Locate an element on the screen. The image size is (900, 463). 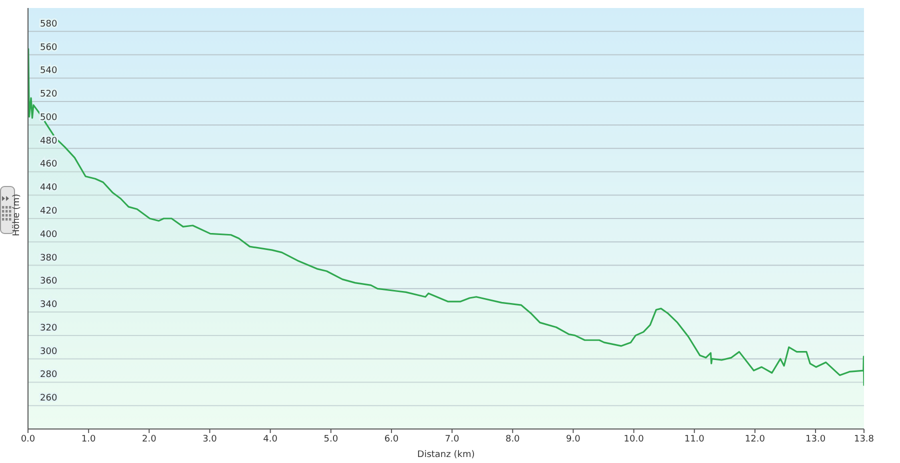
y-tick-label: 560 is located at coordinates (49, 47).